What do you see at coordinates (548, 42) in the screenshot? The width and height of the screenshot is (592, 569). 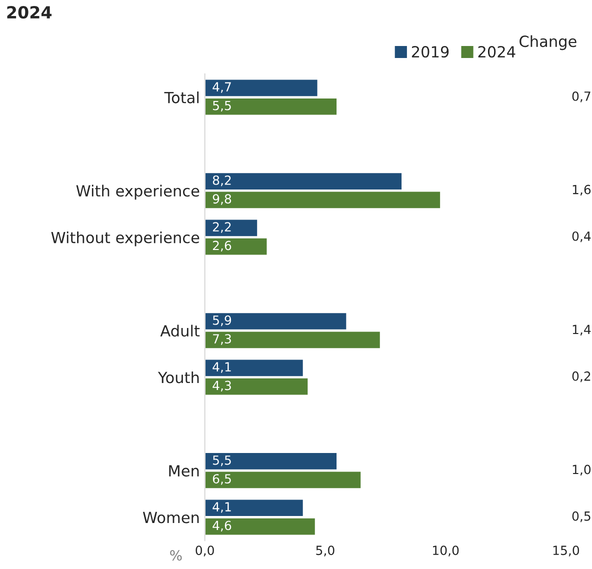 I see `text: Change` at bounding box center [548, 42].